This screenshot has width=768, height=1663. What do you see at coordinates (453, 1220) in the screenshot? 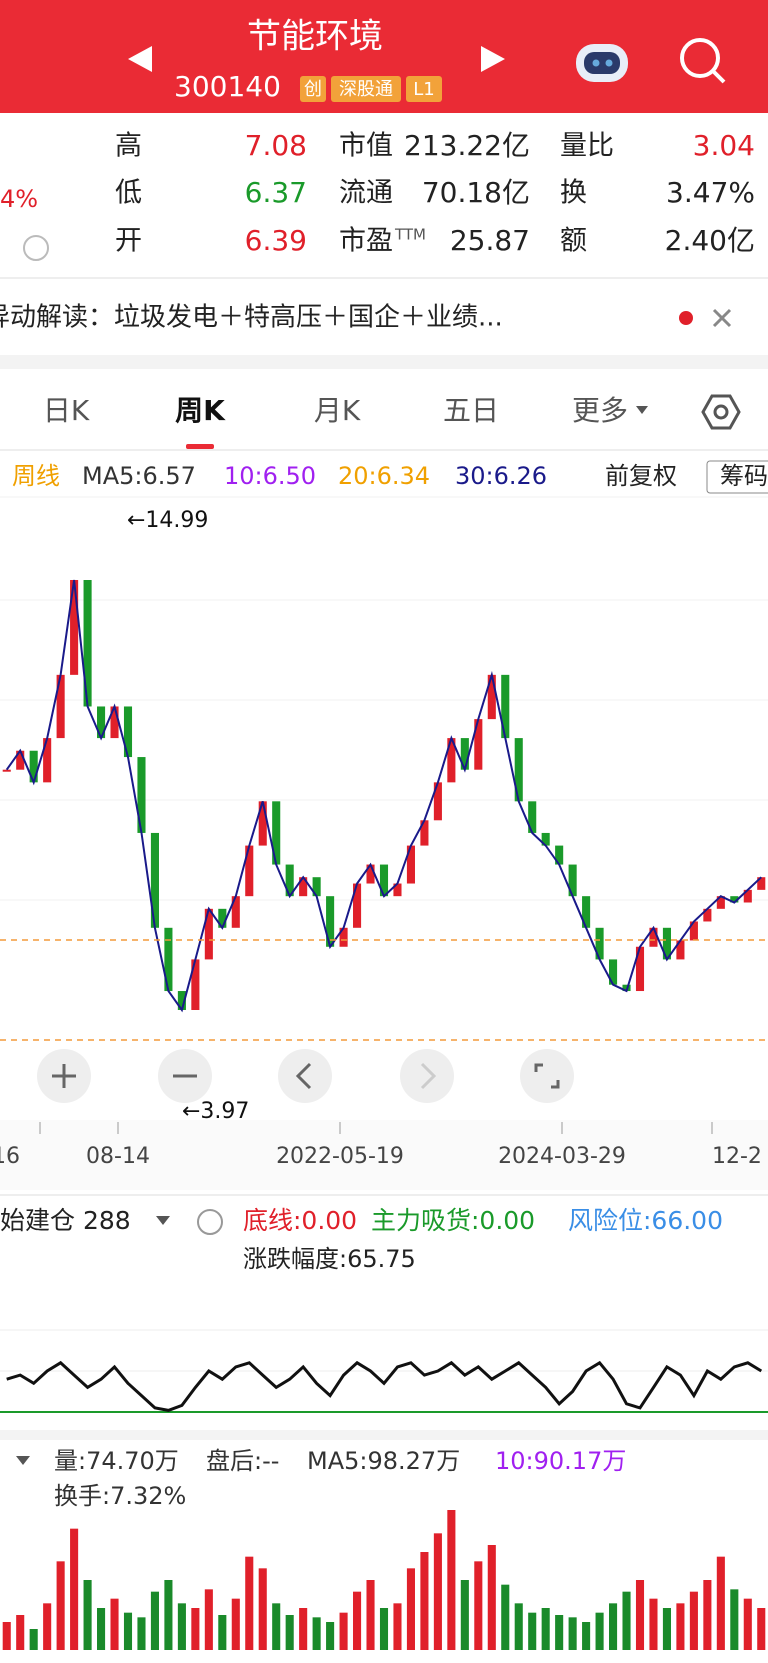
I see `indicator-item: 主力吸货:0.00` at bounding box center [453, 1220].